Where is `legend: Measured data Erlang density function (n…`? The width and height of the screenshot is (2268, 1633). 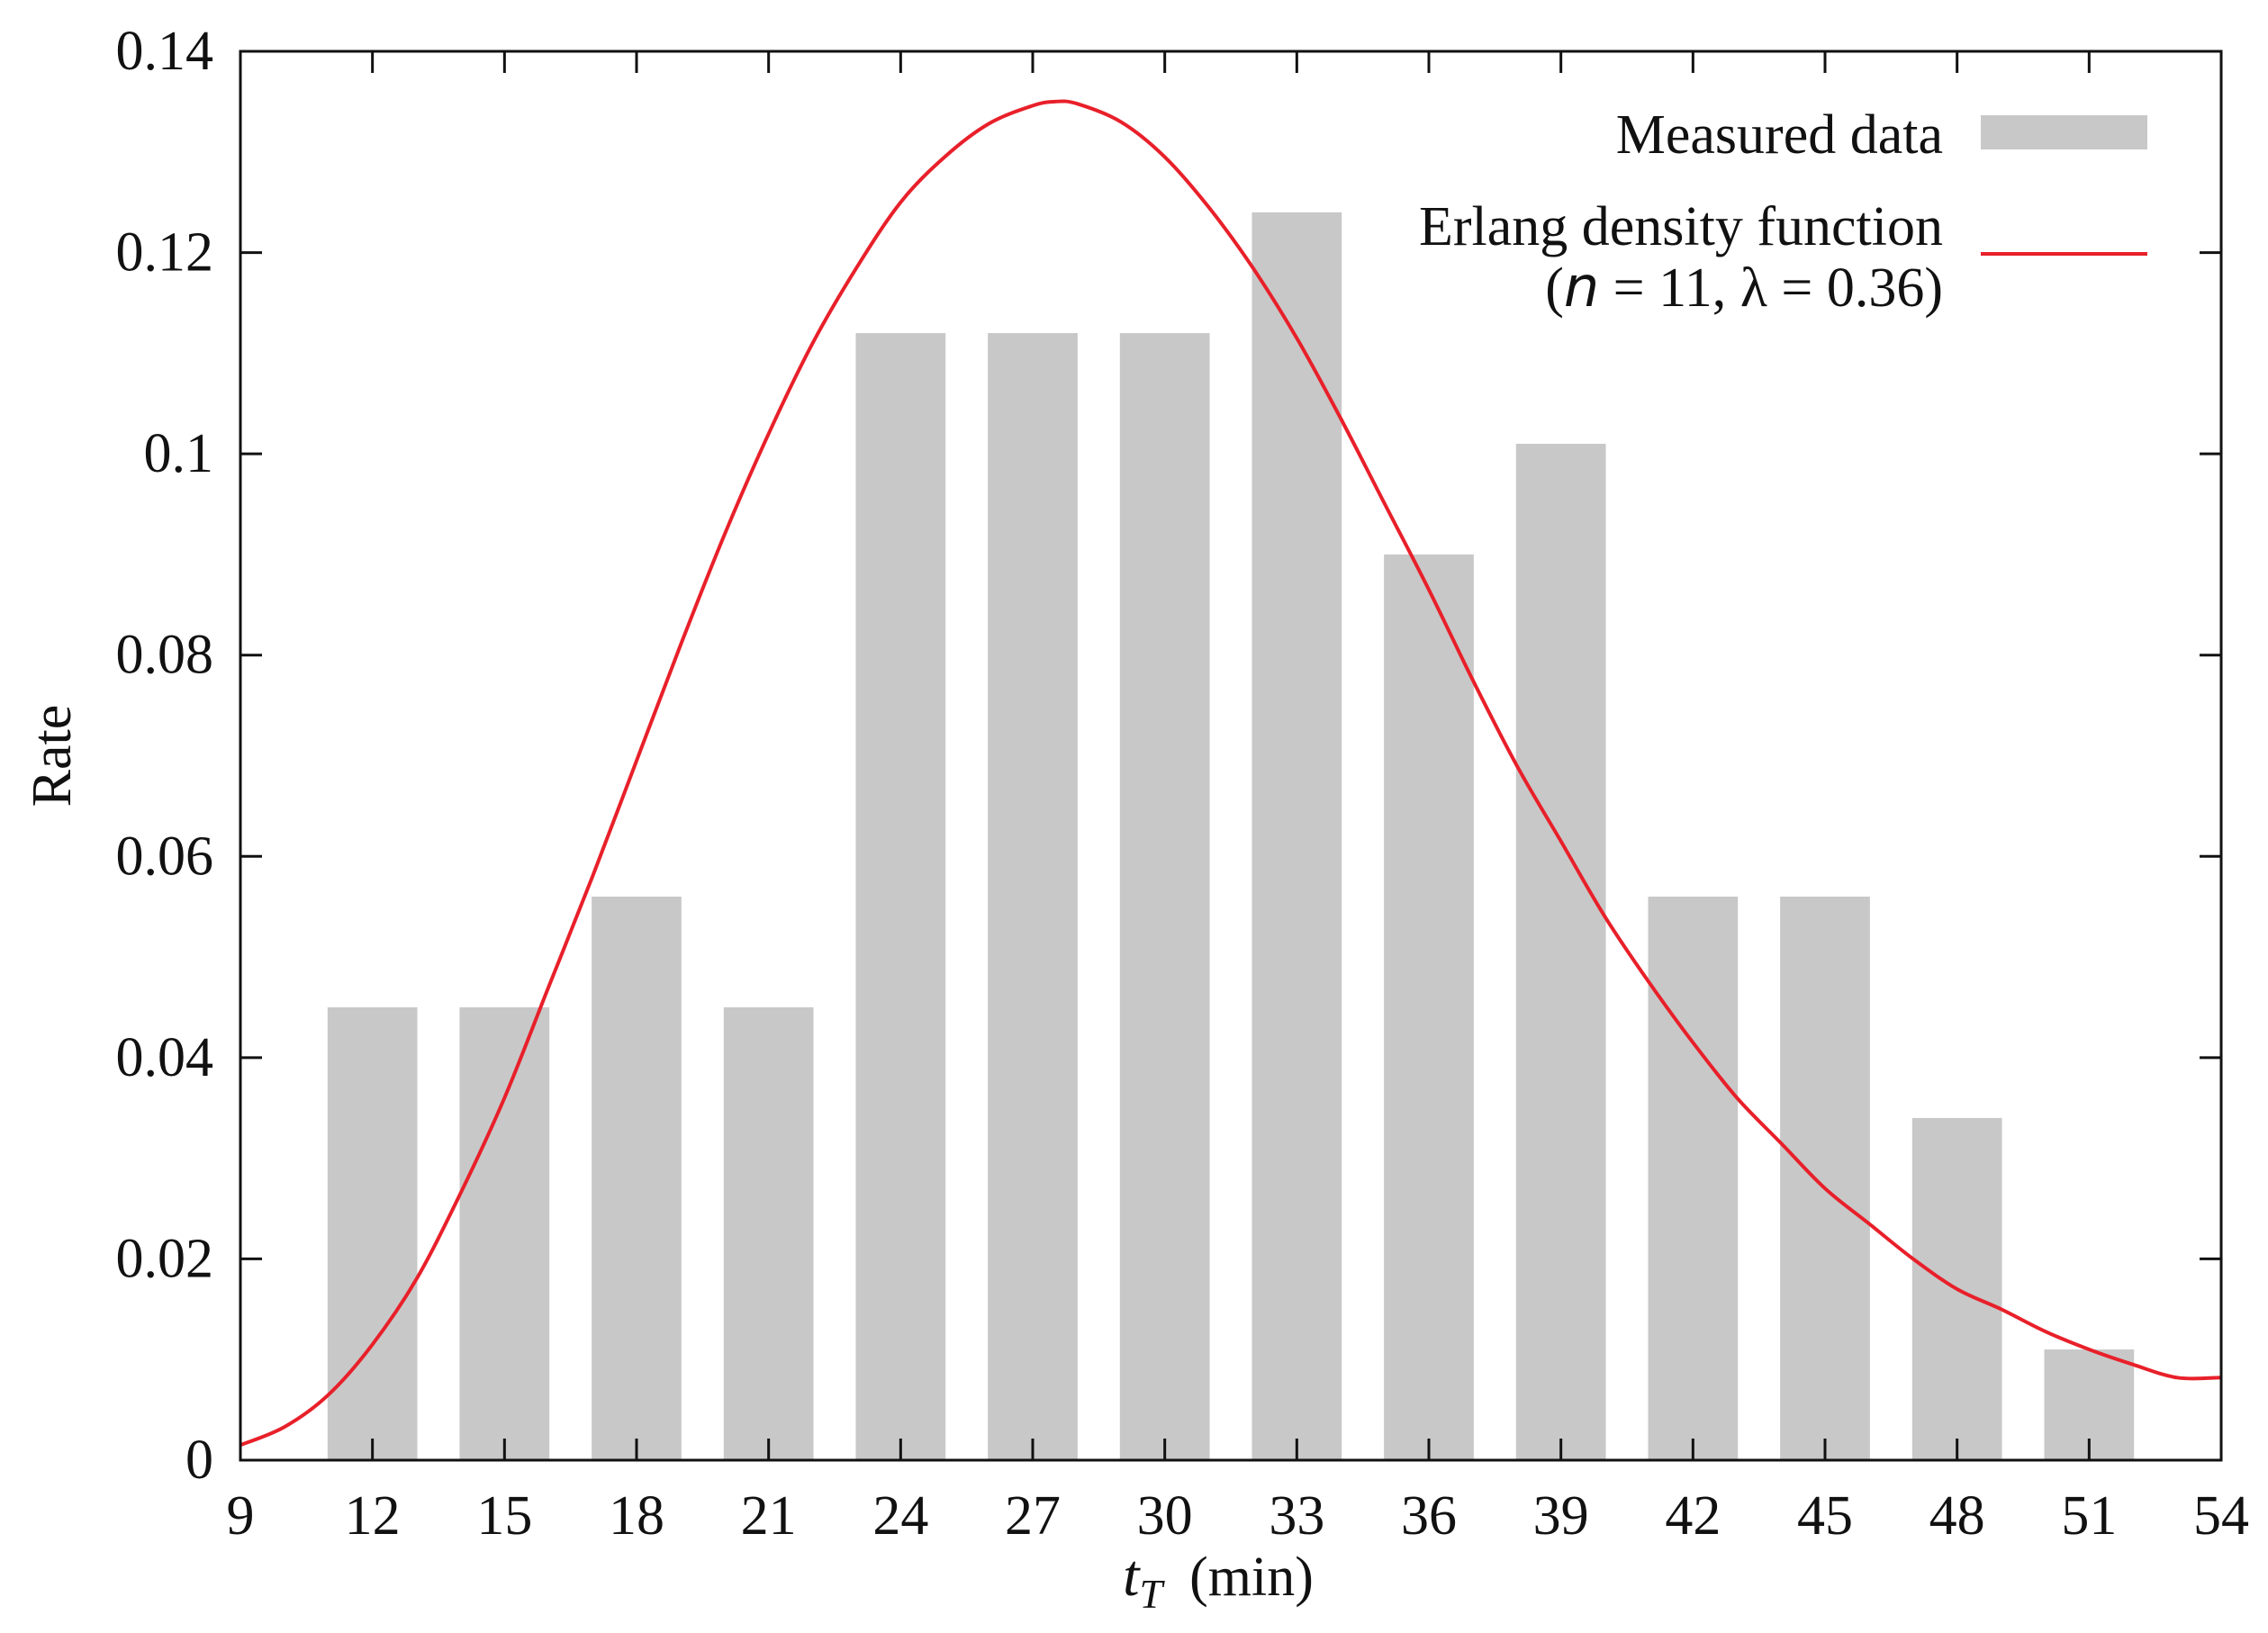
legend: Measured data Erlang density function (n… is located at coordinates (1783, 212).